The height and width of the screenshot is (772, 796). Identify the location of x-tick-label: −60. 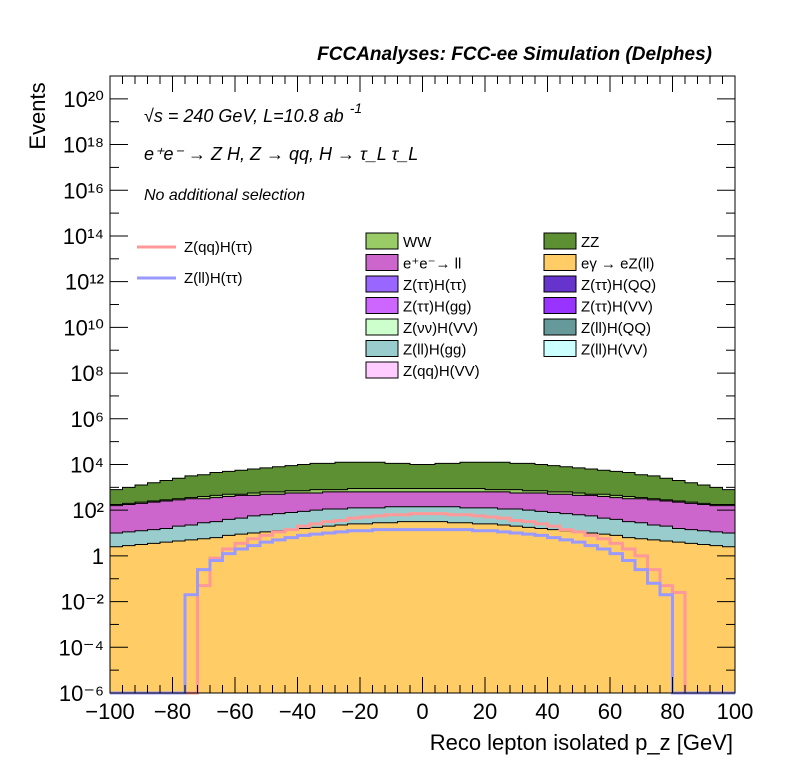
(234, 711).